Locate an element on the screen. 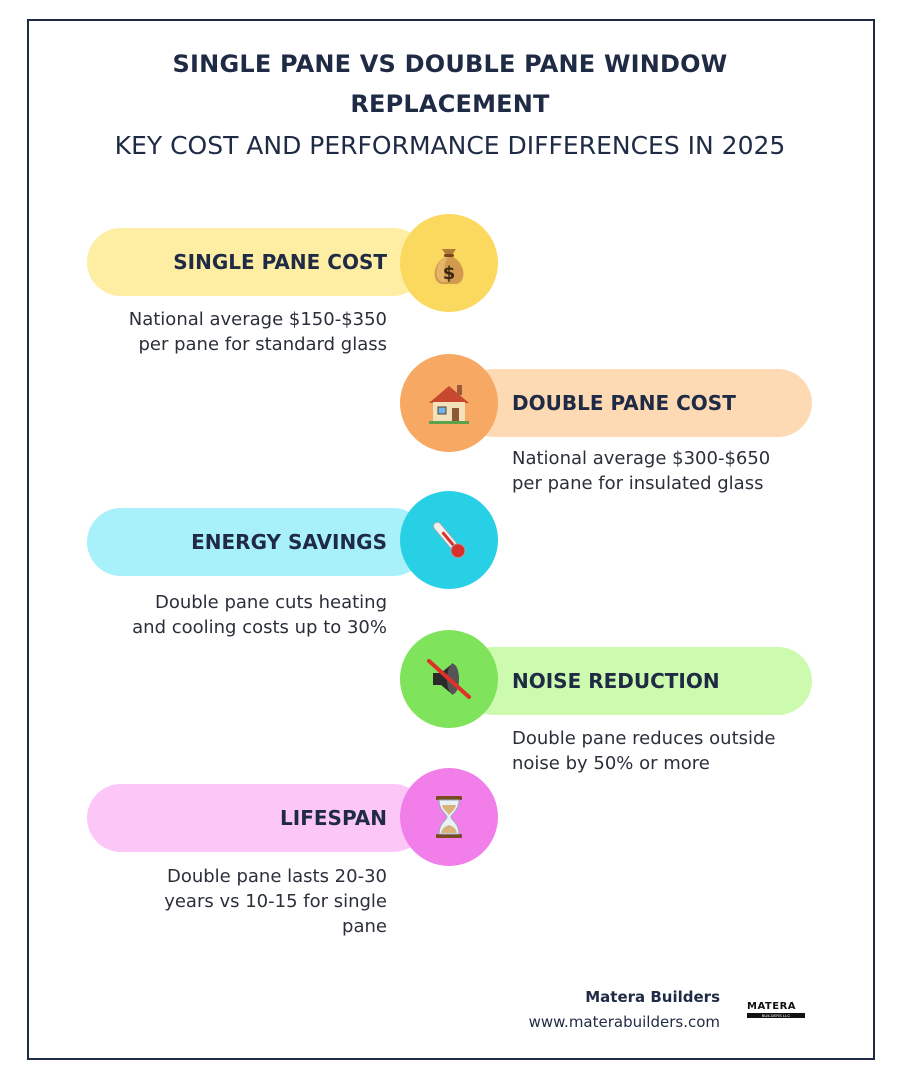 This screenshot has height=1080, width=900. pill-noise-reduction: NOISE REDUCTION is located at coordinates (636, 681).